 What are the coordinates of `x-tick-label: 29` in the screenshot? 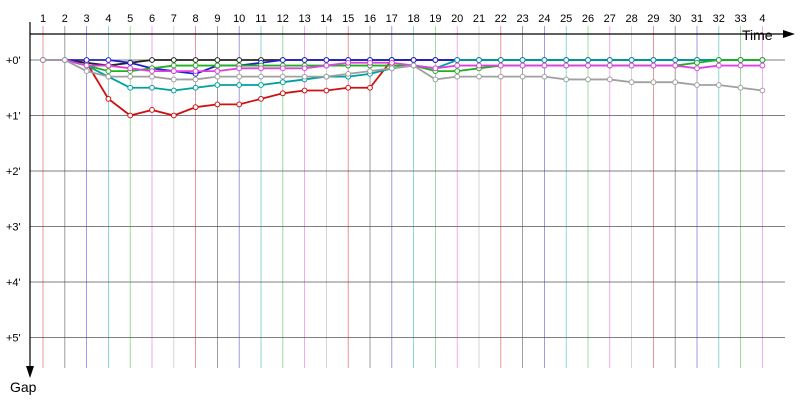 It's located at (653, 19).